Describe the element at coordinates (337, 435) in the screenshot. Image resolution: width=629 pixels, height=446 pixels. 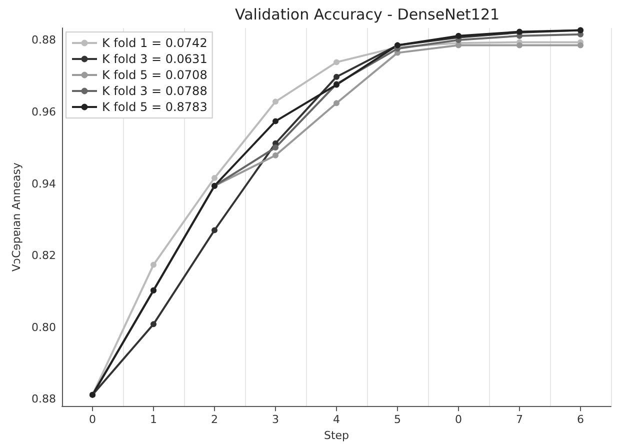
I see `x-axis-title: Step` at that location.